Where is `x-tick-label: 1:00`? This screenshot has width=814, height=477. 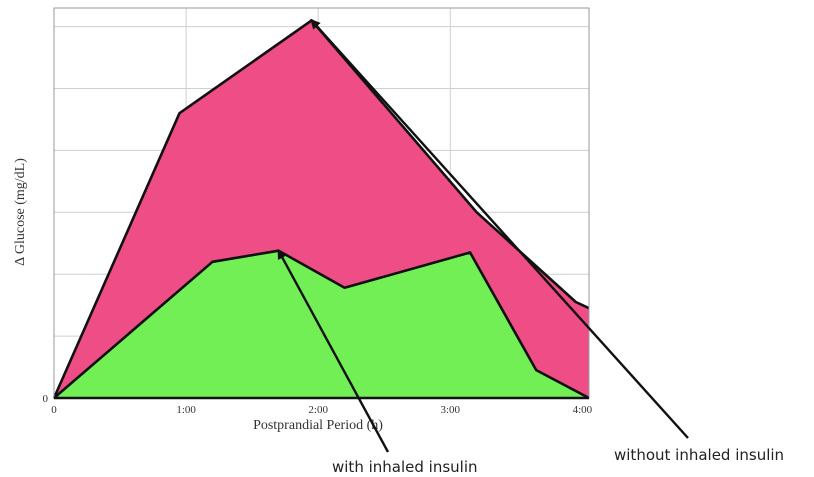
x-tick-label: 1:00 is located at coordinates (186, 410).